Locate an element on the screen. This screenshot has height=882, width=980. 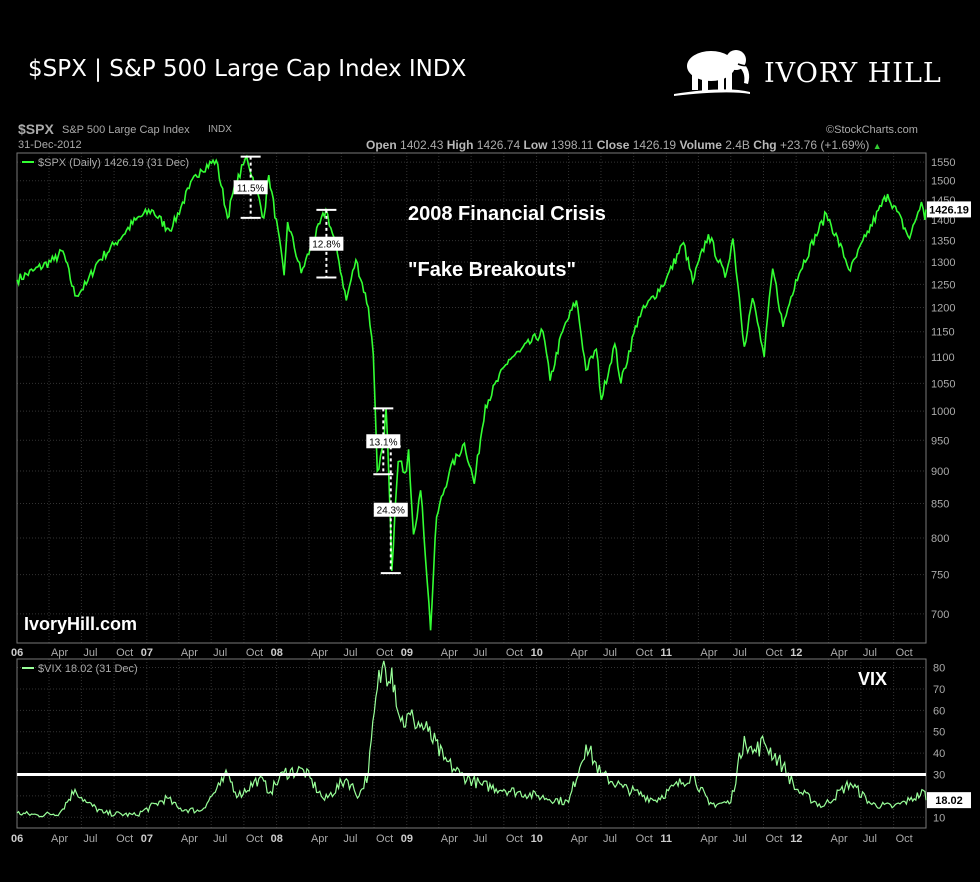
range-label: 24.3% is located at coordinates (391, 511).